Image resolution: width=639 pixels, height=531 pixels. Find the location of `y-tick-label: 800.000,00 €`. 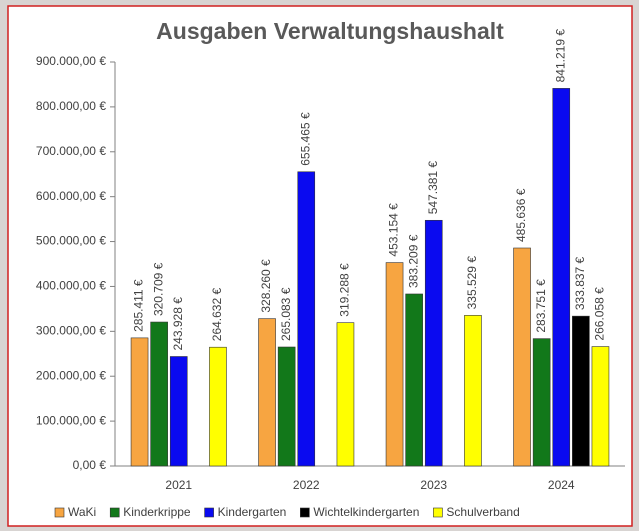

y-tick-label: 800.000,00 € is located at coordinates (71, 106).